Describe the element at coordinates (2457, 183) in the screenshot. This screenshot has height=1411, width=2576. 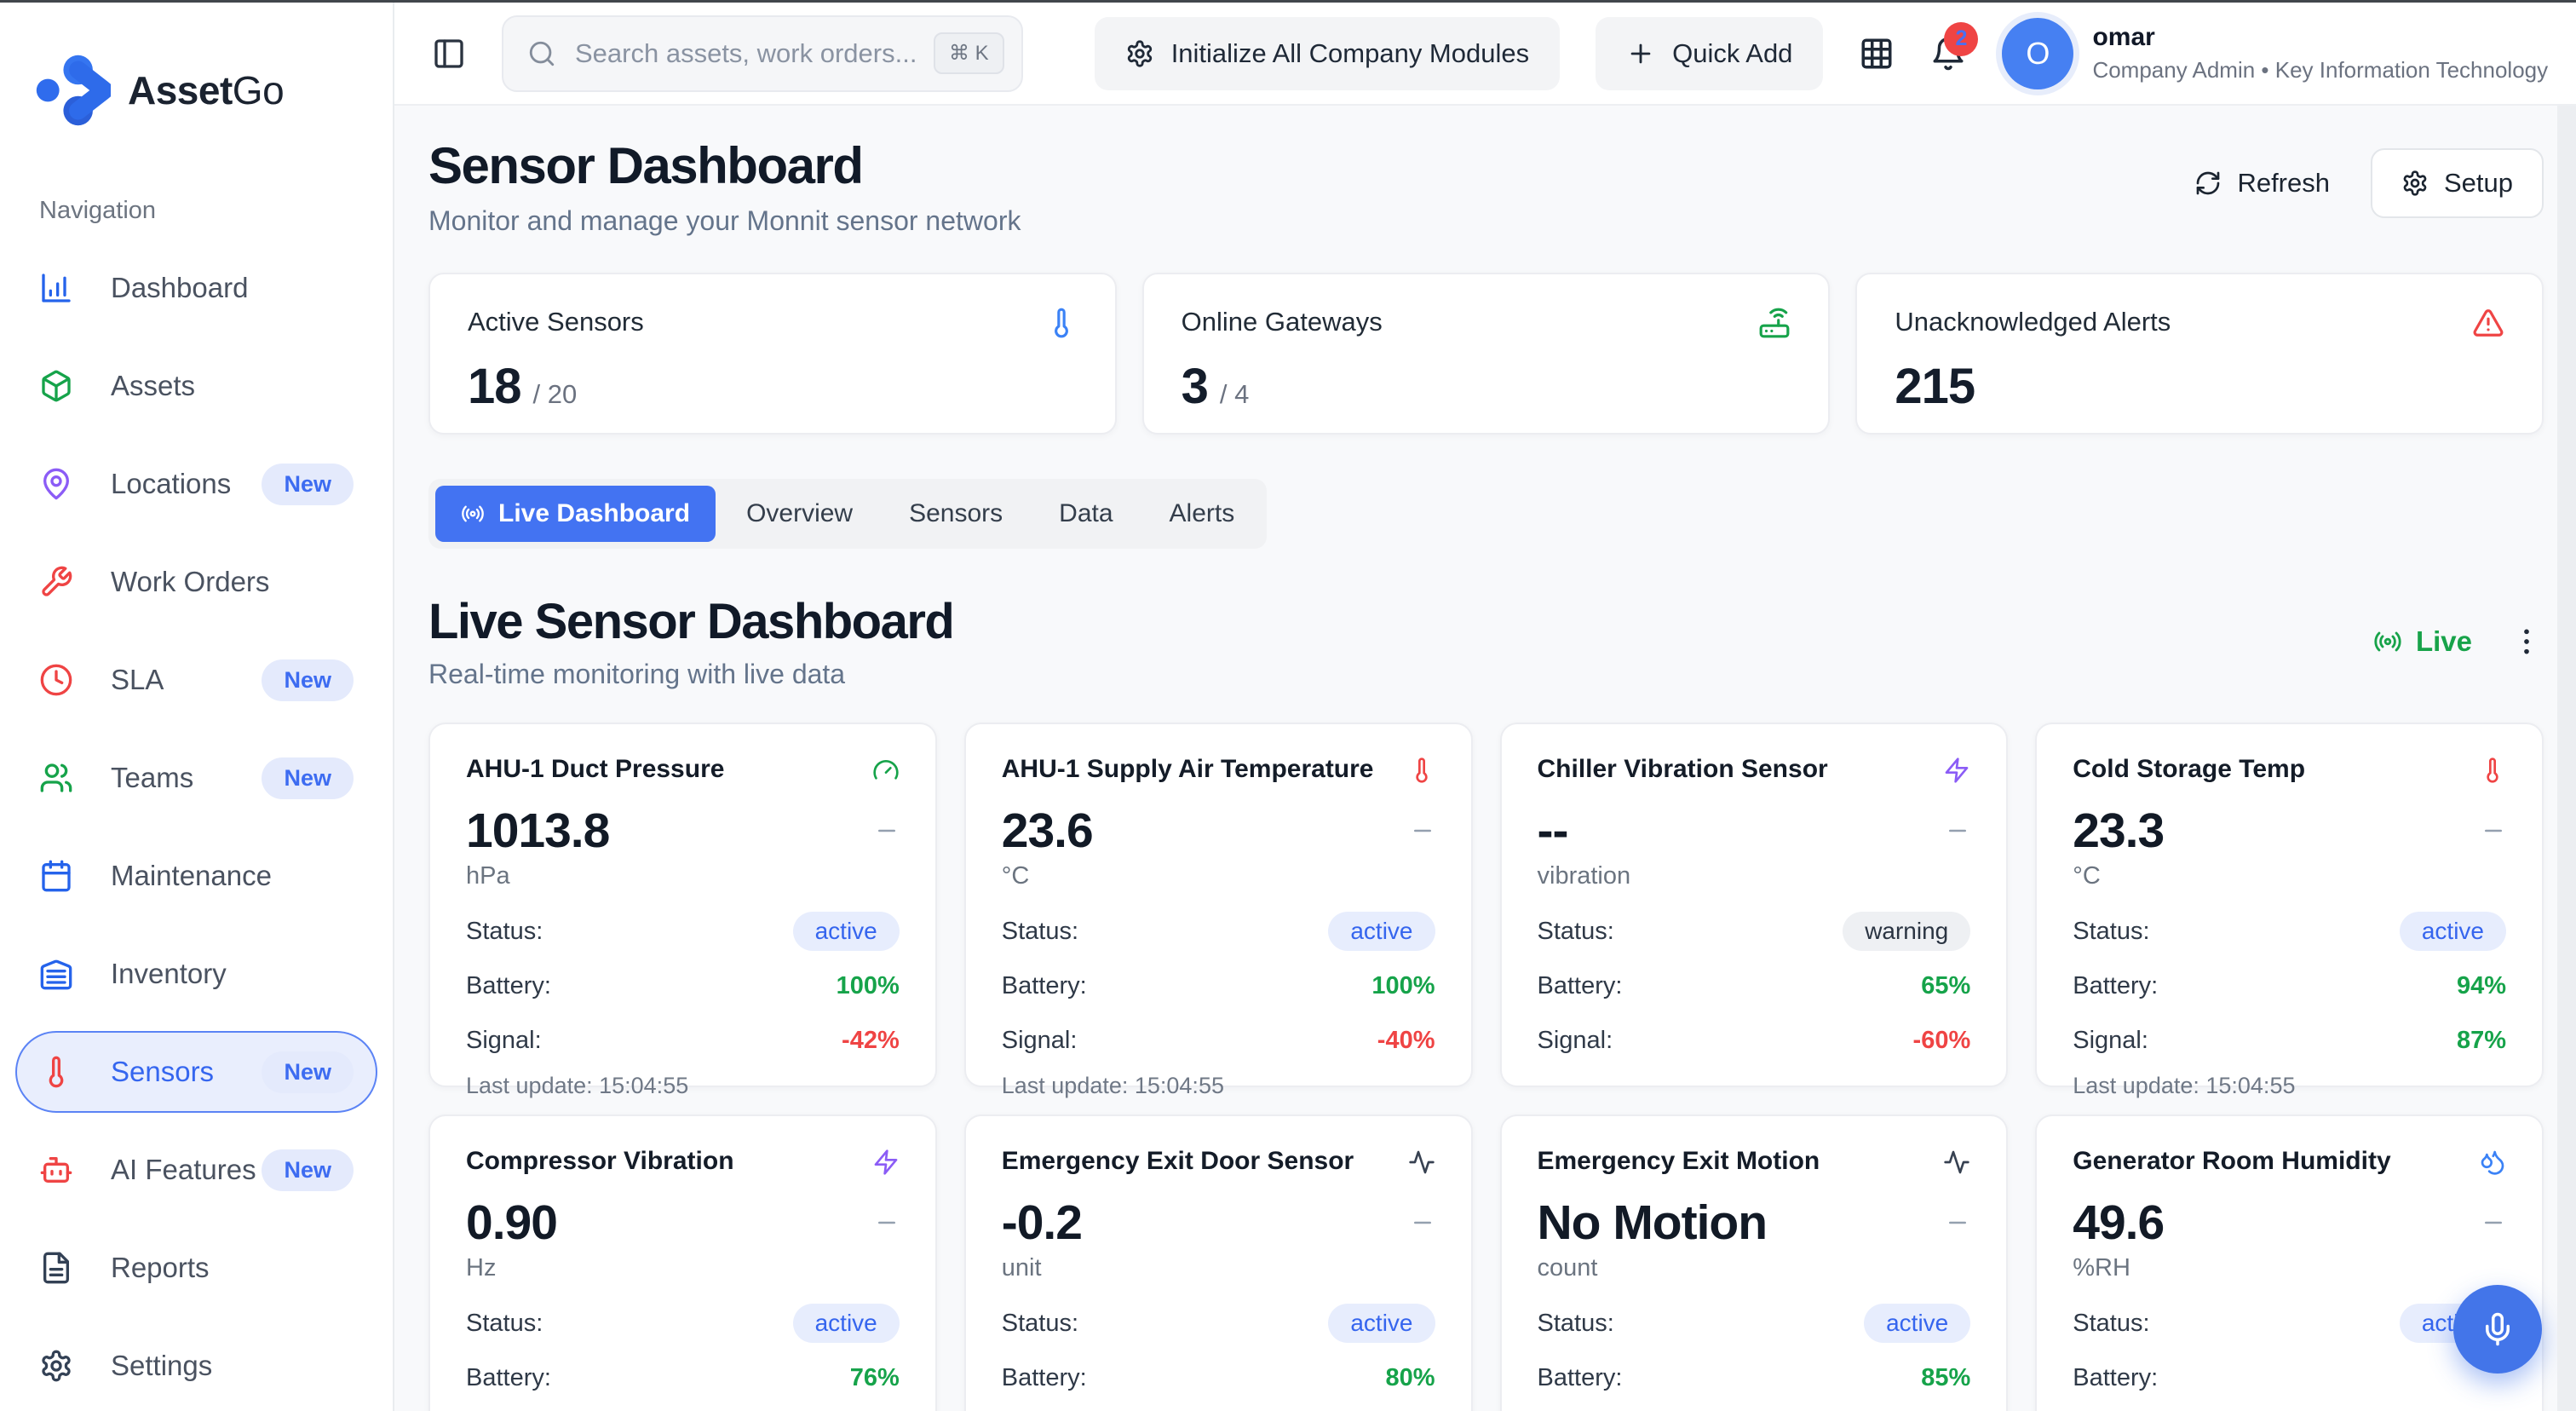
I see `setup-button: Setup` at that location.